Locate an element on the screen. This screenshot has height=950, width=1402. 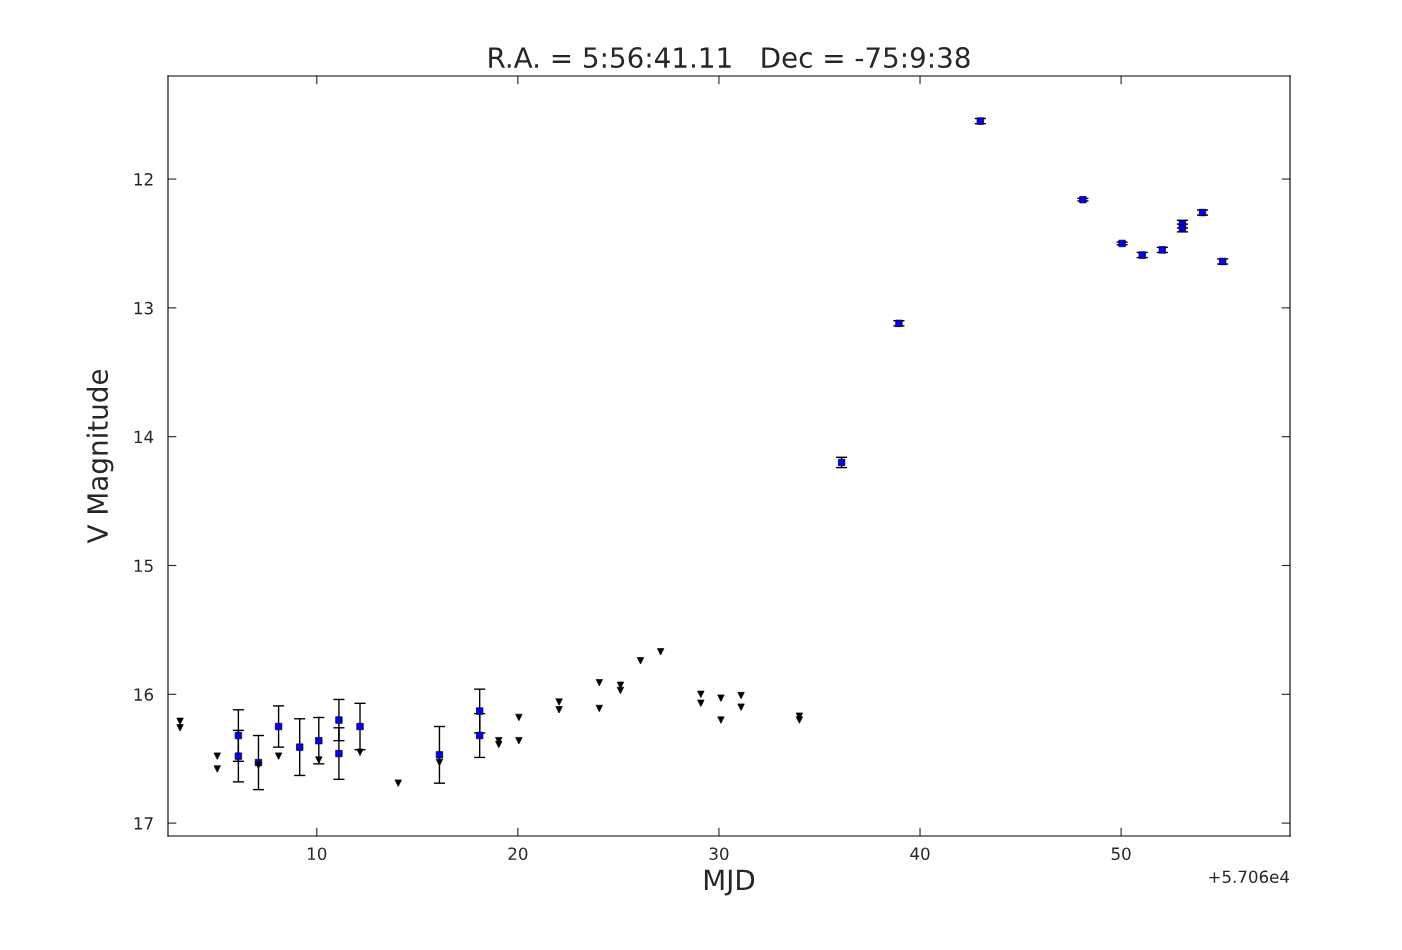
x-tick-label: 40 is located at coordinates (920, 854).